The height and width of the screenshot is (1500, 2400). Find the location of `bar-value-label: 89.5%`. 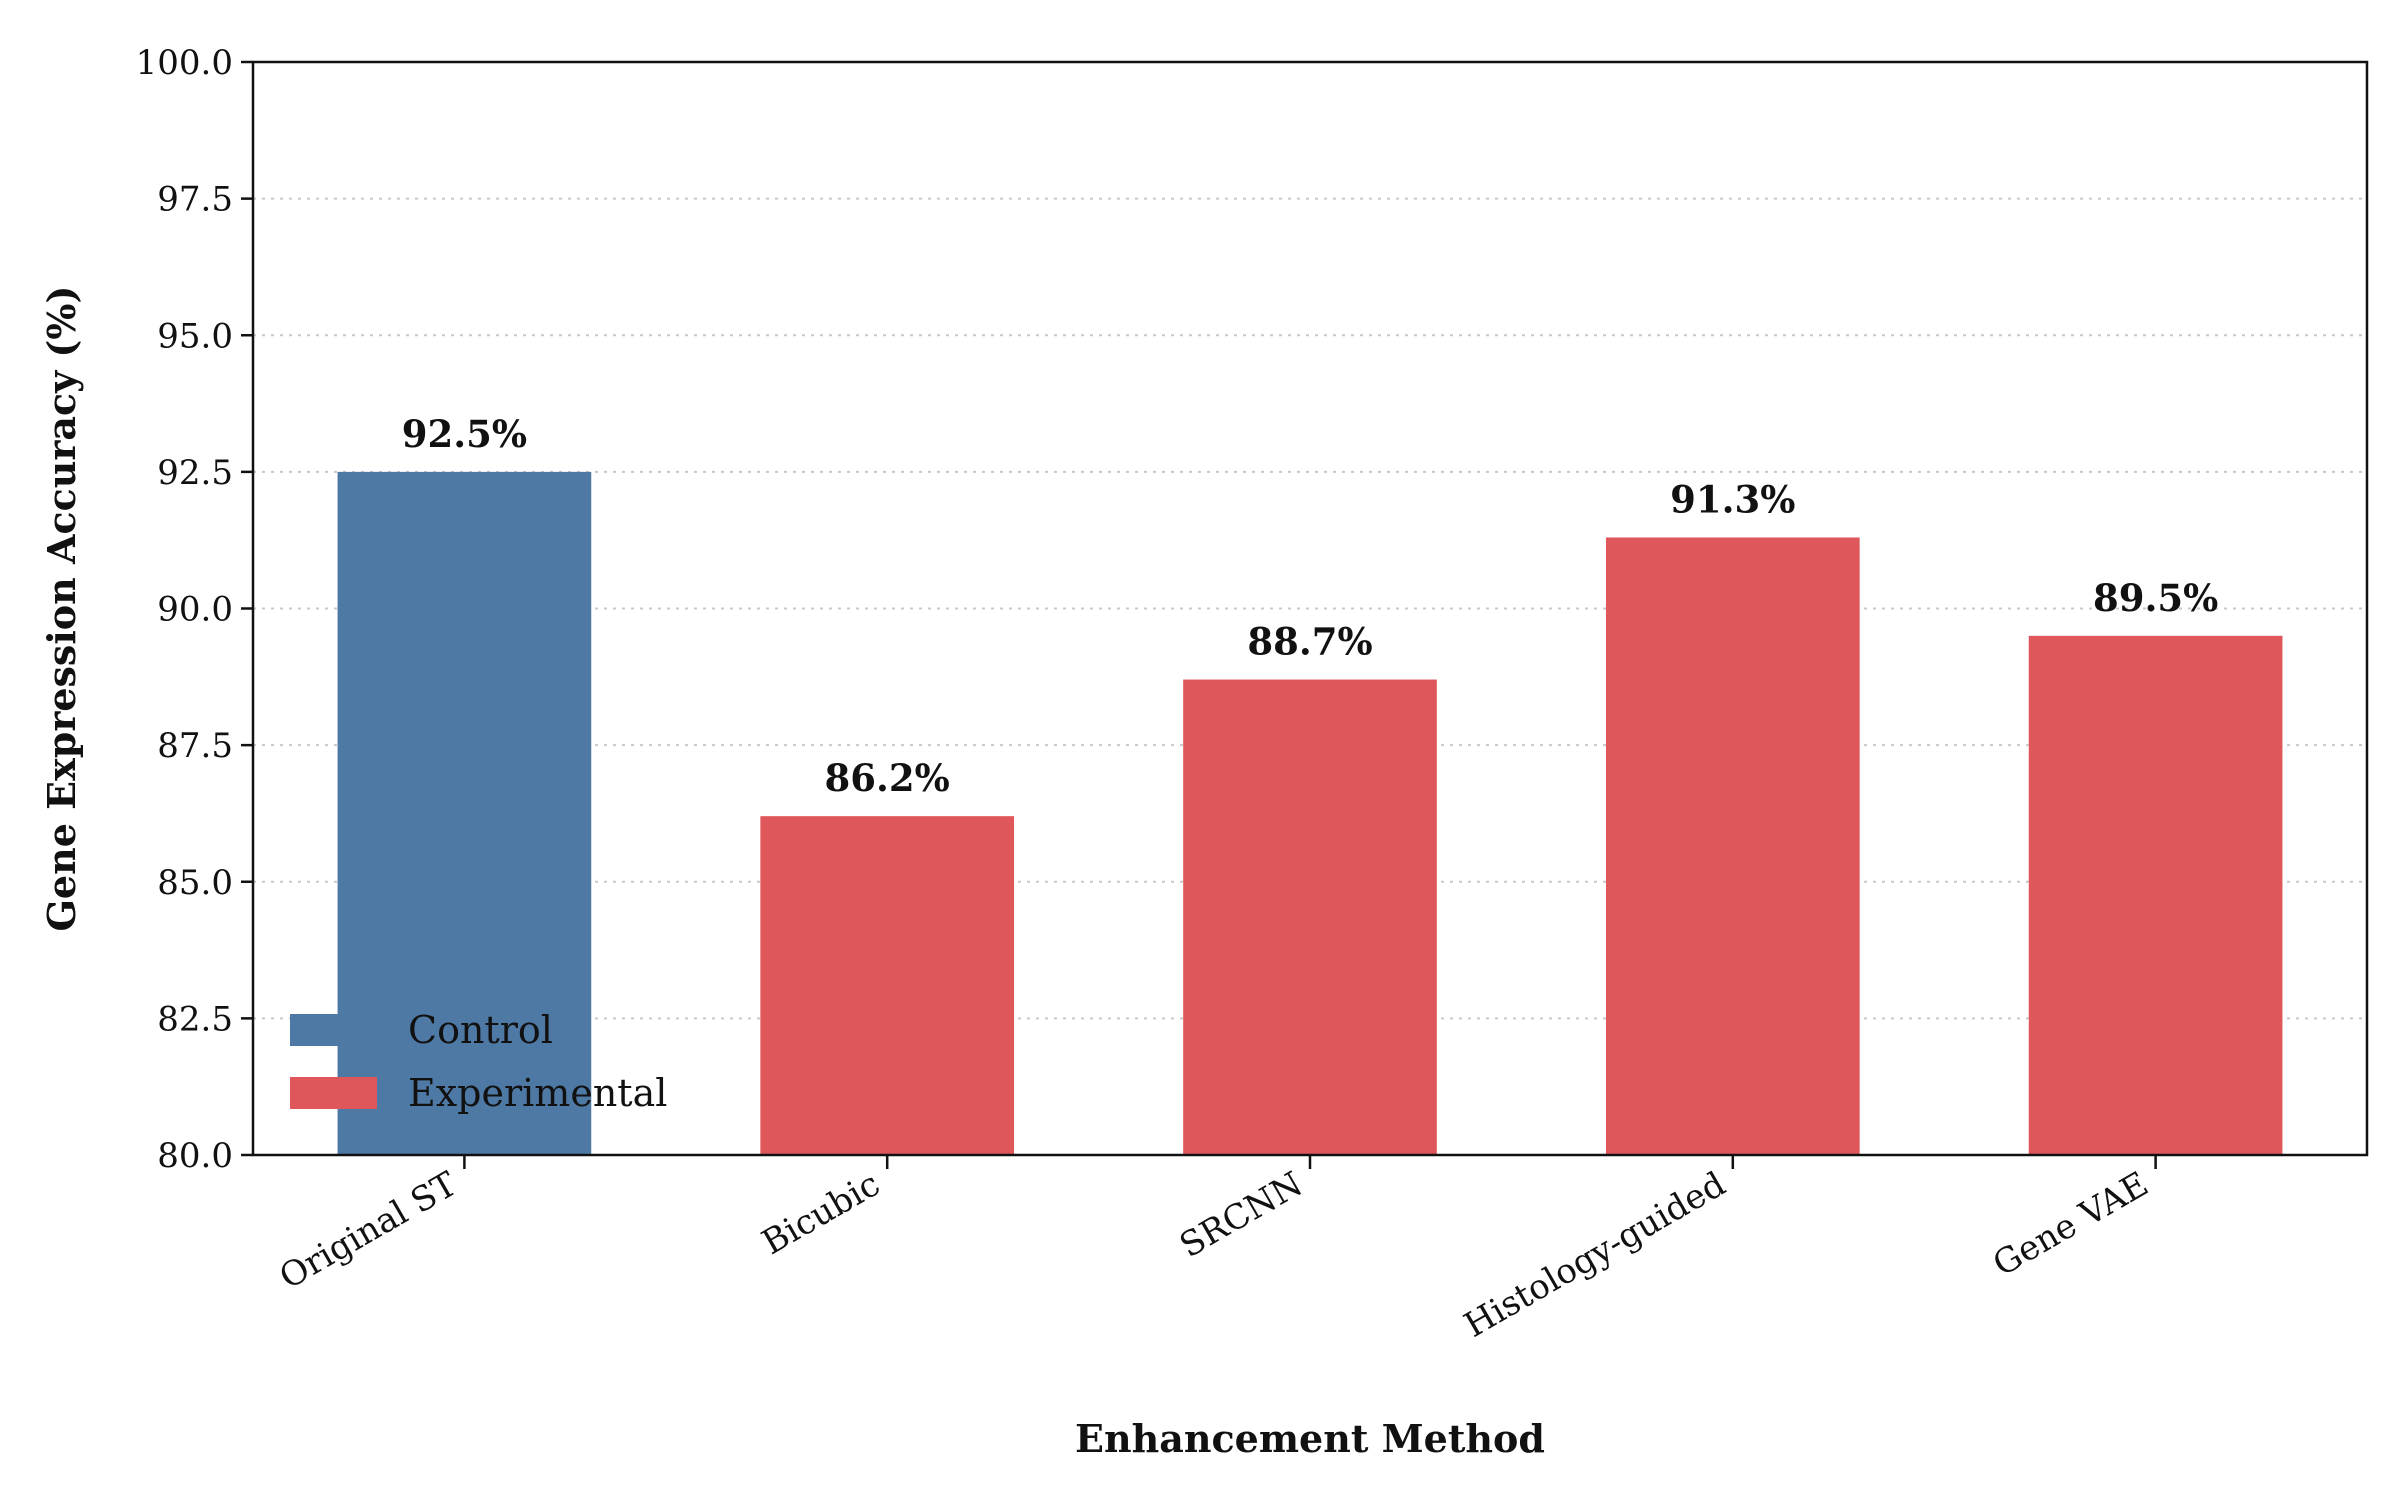

bar-value-label: 89.5% is located at coordinates (2155, 598).